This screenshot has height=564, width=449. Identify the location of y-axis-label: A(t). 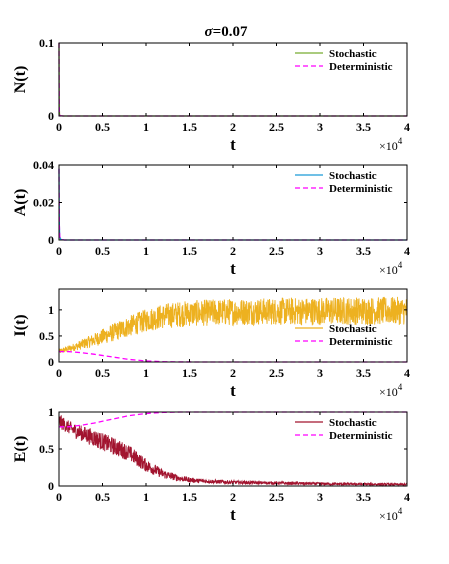
(20, 203).